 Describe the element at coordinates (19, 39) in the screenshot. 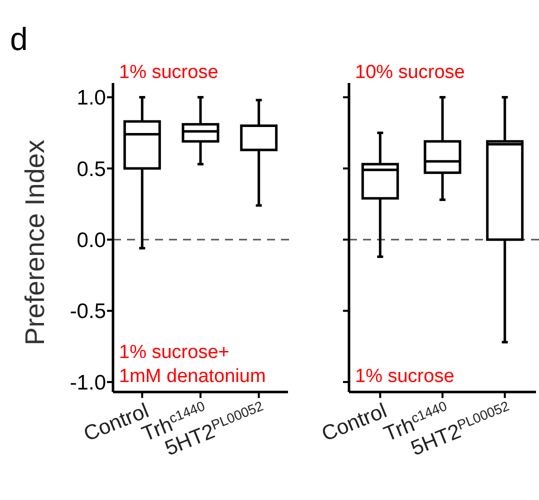

I see `chart-title: d` at that location.